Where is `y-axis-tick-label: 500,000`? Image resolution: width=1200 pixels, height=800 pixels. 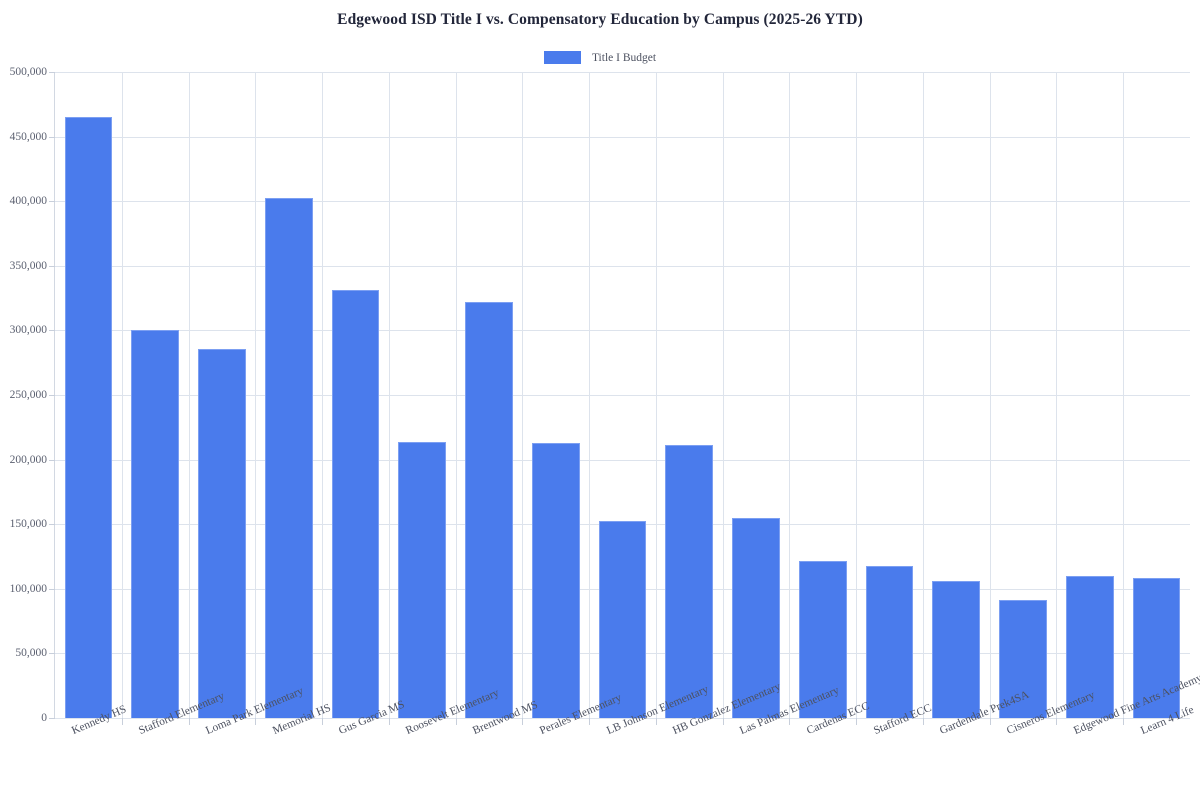 y-axis-tick-label: 500,000 is located at coordinates (28, 72).